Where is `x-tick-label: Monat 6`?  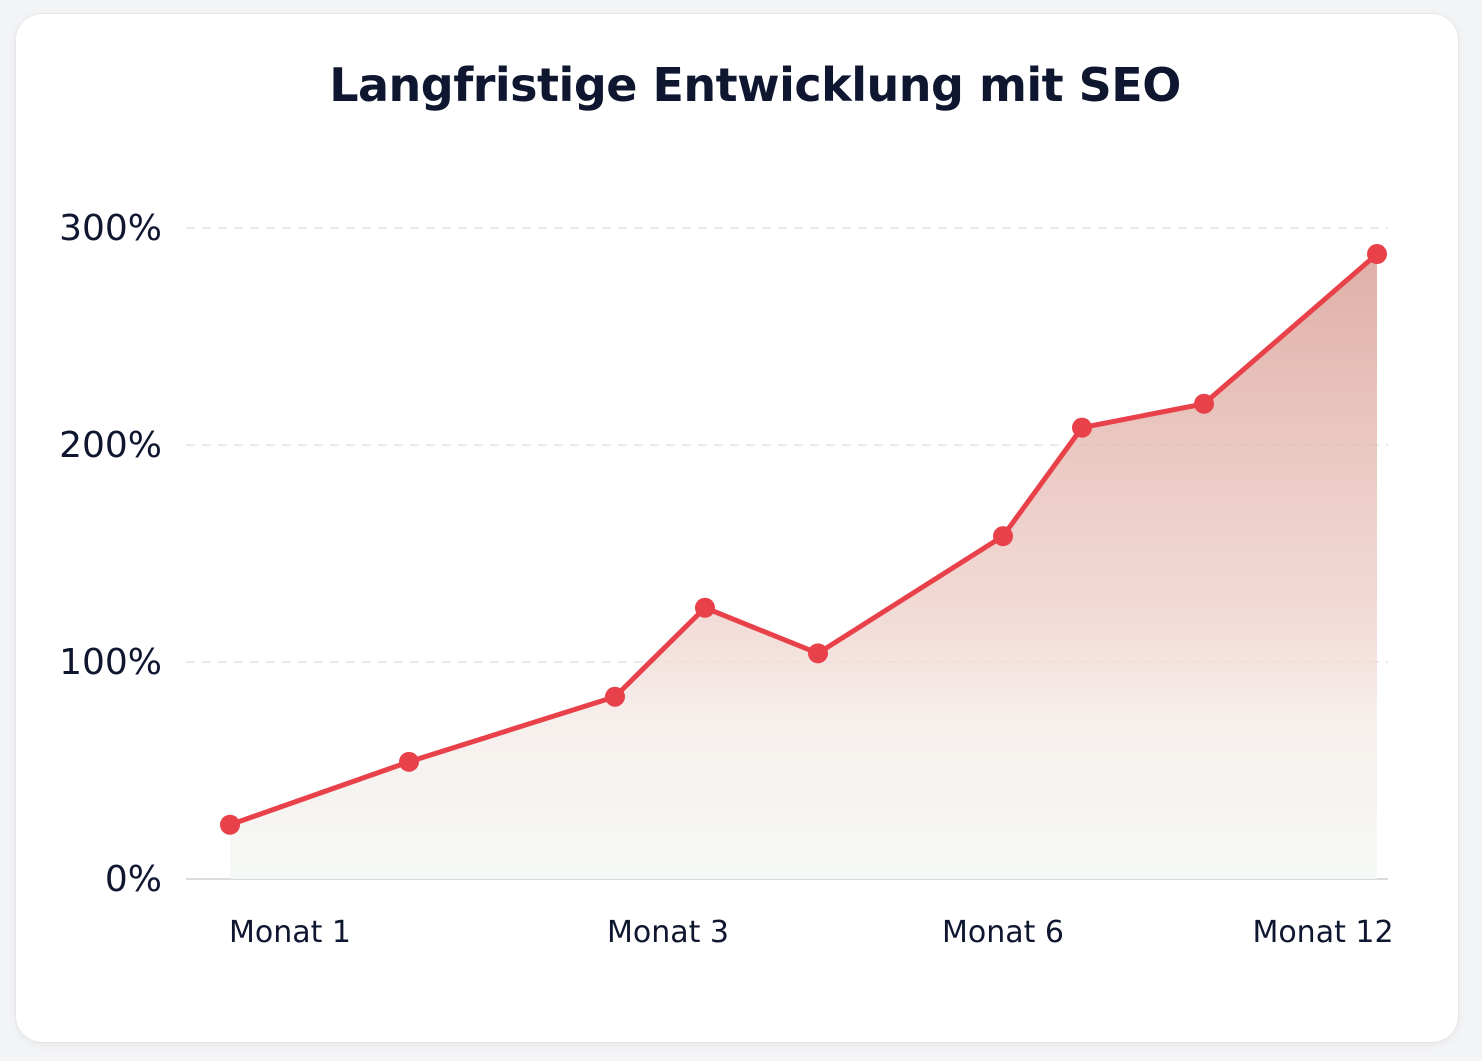
x-tick-label: Monat 6 is located at coordinates (1003, 932).